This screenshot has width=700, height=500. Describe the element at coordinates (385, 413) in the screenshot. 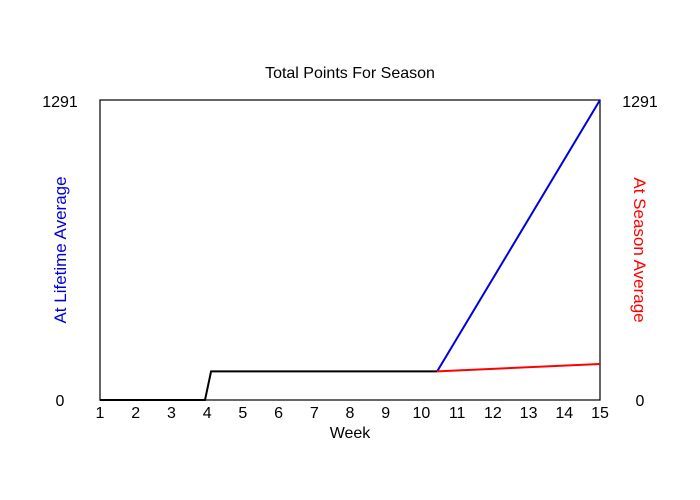

I see `x-tick-label: 9` at that location.